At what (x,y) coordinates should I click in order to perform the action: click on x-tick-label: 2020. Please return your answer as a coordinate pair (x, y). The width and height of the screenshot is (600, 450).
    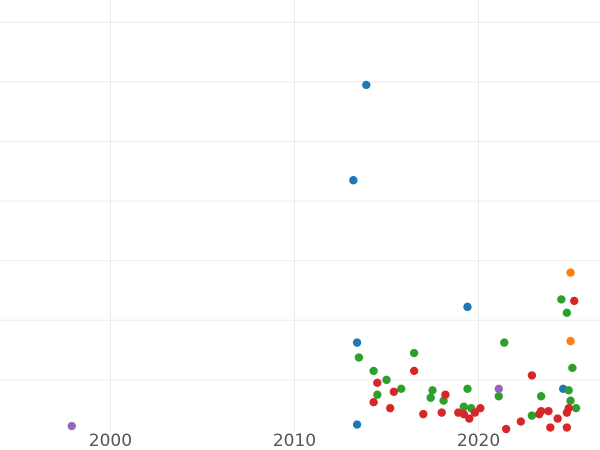
    Looking at the image, I should click on (478, 440).